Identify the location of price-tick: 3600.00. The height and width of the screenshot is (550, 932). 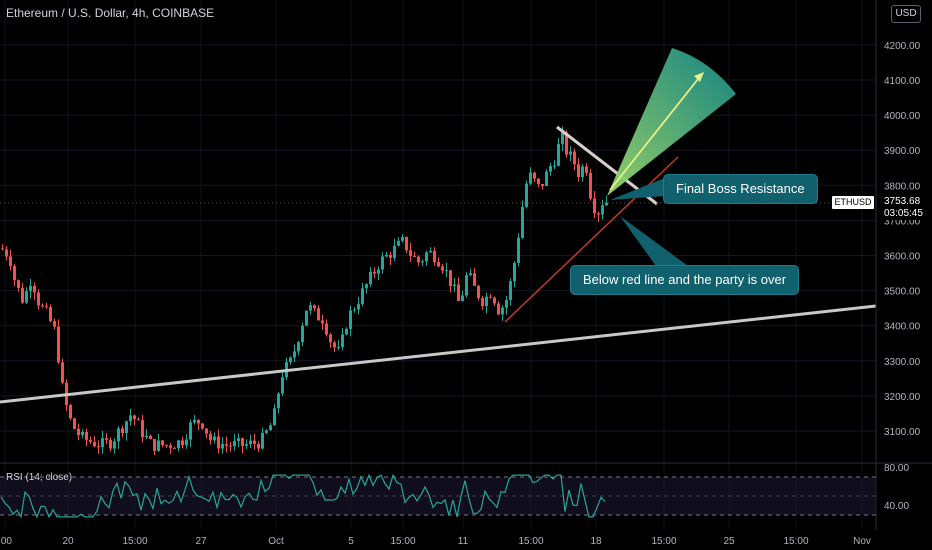
(902, 257).